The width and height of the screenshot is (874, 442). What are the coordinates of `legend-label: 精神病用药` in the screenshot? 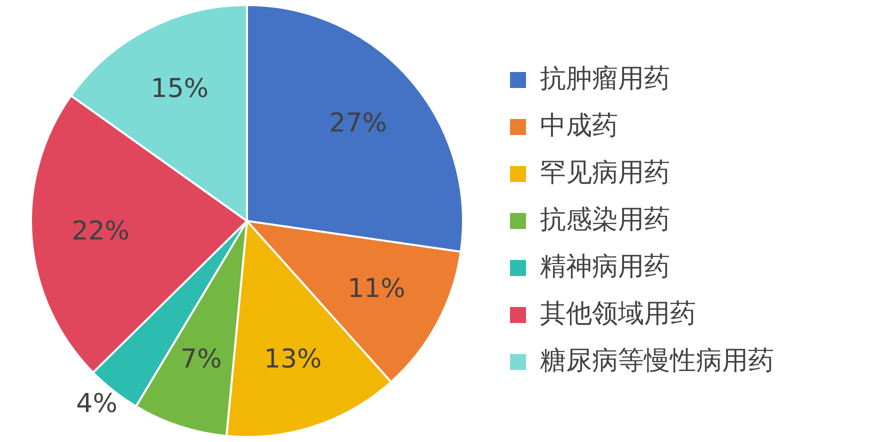 It's located at (605, 267).